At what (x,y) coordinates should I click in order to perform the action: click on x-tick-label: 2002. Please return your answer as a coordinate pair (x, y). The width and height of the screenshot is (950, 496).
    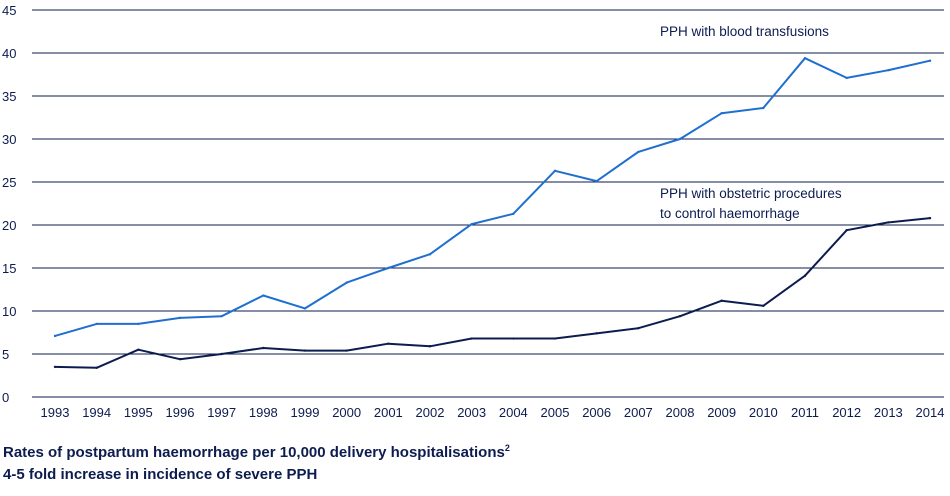
    Looking at the image, I should click on (430, 412).